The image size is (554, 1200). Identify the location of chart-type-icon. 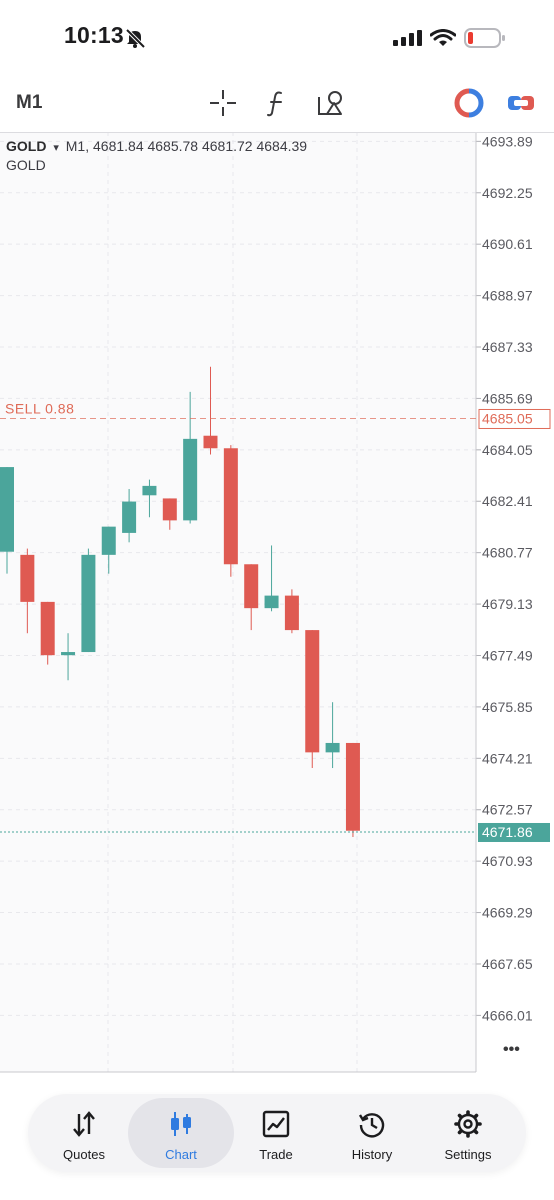
(521, 103).